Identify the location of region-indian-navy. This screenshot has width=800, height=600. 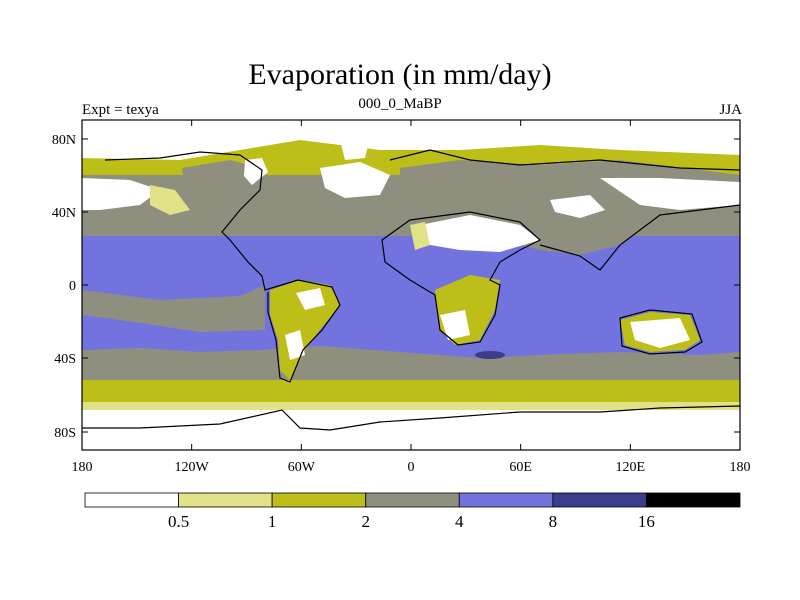
(490, 355).